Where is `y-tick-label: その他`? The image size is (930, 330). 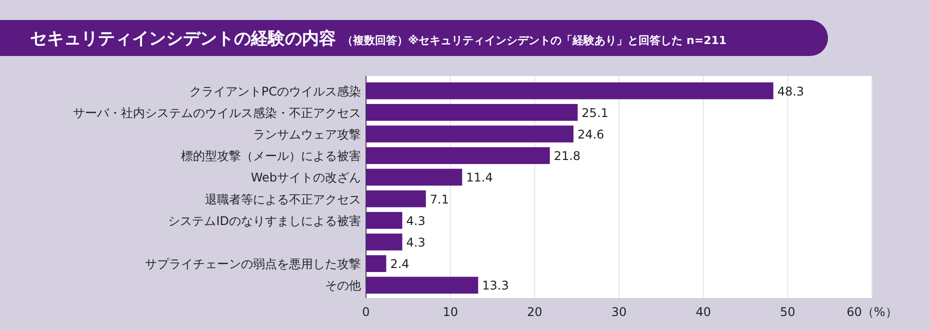 y-tick-label: その他 is located at coordinates (343, 285).